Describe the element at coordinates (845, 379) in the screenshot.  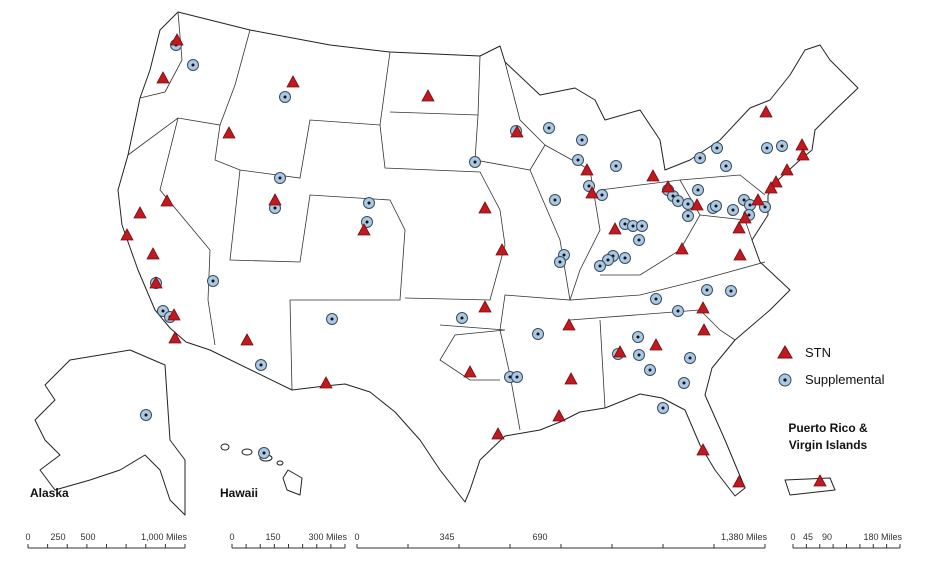
I see `legend-label: Supplemental` at that location.